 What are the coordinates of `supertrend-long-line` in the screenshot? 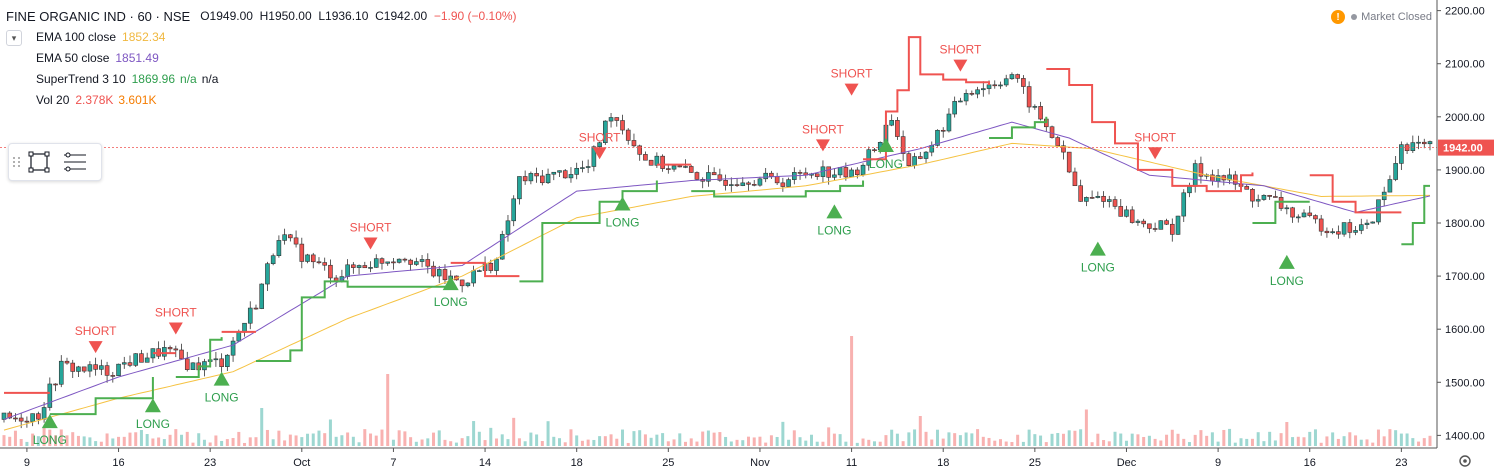 It's located at (778, 189).